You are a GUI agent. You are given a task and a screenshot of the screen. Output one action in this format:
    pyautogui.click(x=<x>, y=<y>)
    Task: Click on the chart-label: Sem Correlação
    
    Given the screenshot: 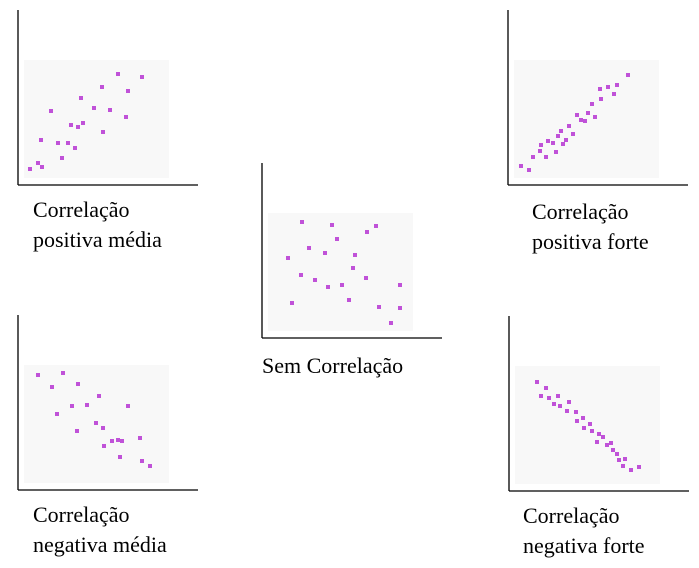 What is the action you would take?
    pyautogui.click(x=333, y=365)
    